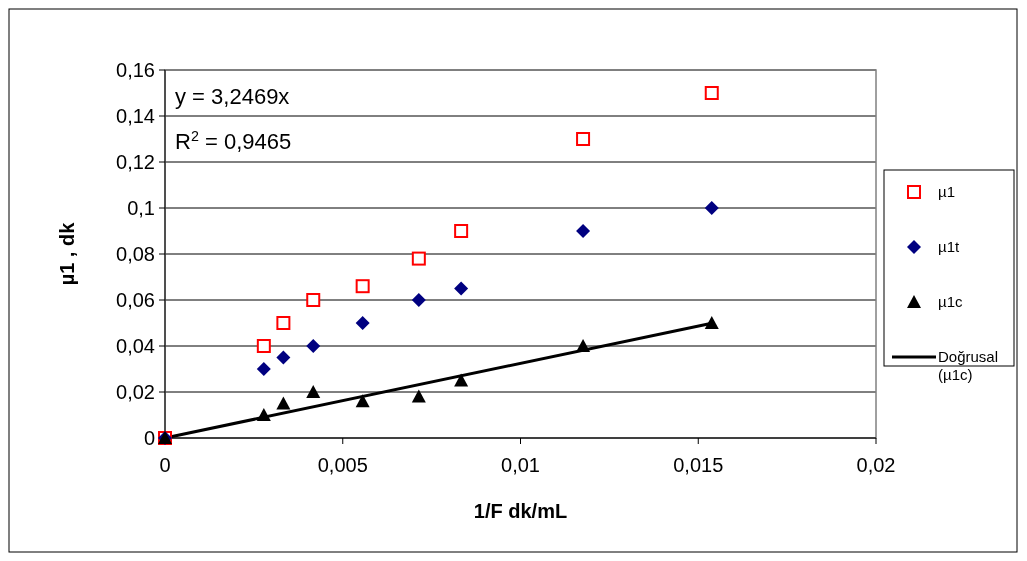 The height and width of the screenshot is (561, 1027). What do you see at coordinates (950, 301) in the screenshot?
I see `legend-label: µ1c` at bounding box center [950, 301].